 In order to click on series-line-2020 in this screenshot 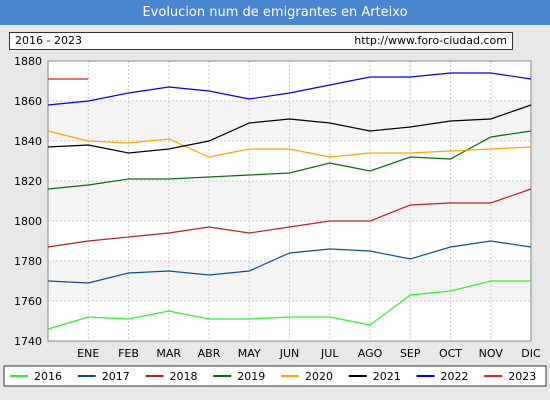, I will do `click(289, 144)`.